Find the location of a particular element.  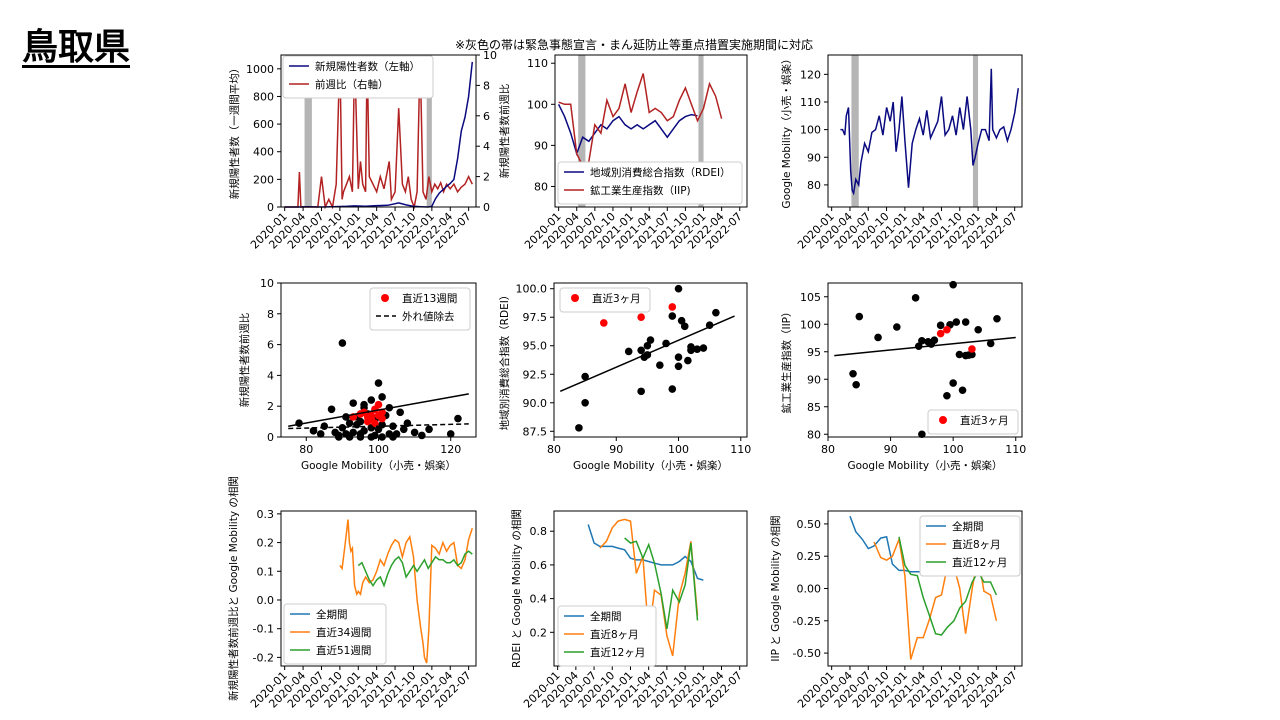

y-tick-label: 0.00 is located at coordinates (809, 589).